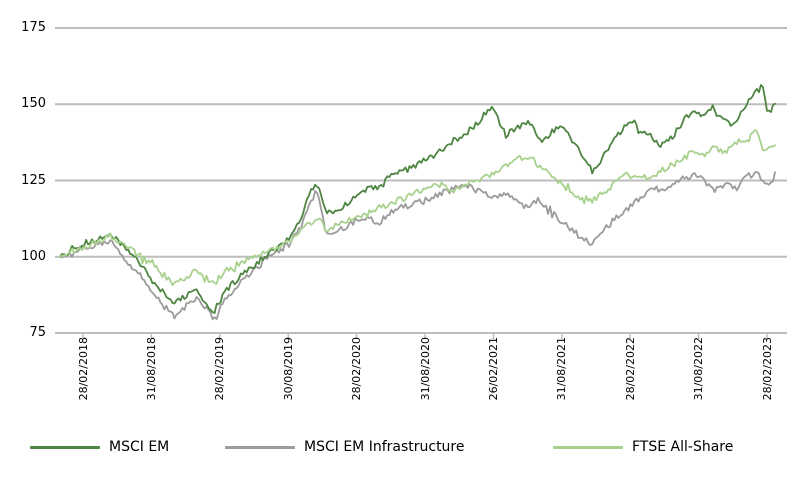 The height and width of the screenshot is (483, 800). I want to click on legend-item-msci-em-infrastructure: MSCI EM Infrastructure, so click(345, 447).